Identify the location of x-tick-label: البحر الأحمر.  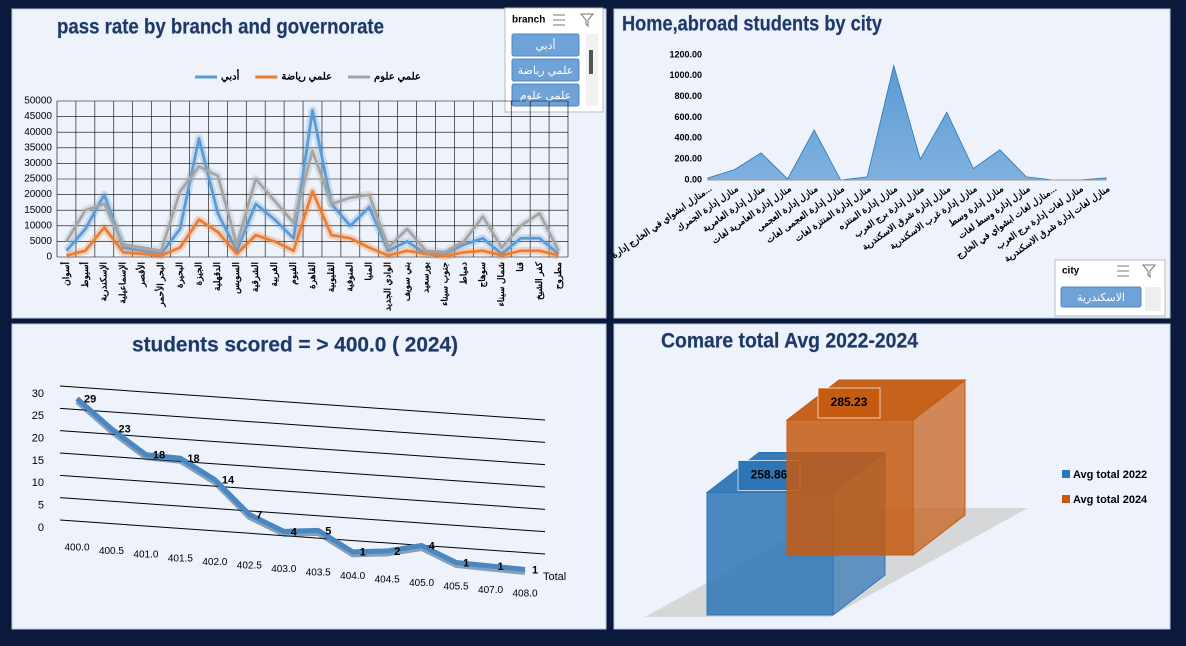
(160, 285).